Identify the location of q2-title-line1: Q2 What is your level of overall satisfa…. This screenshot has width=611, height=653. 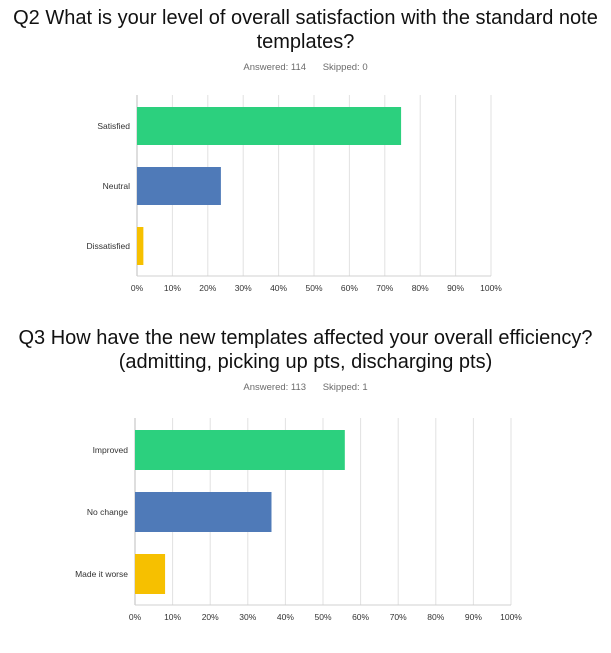
(305, 18).